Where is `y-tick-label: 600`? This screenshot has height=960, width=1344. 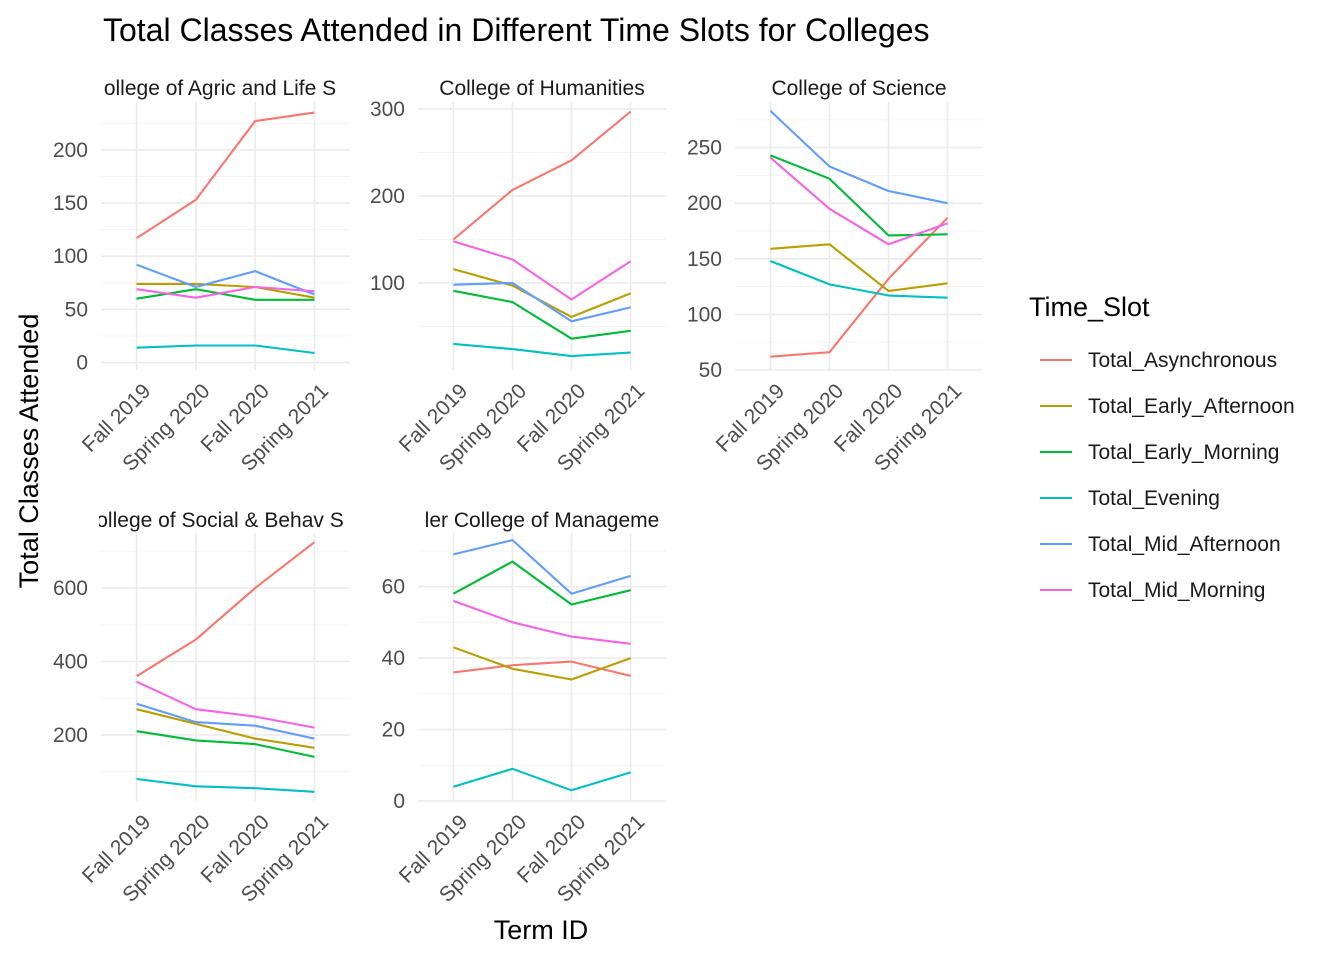
y-tick-label: 600 is located at coordinates (70, 588).